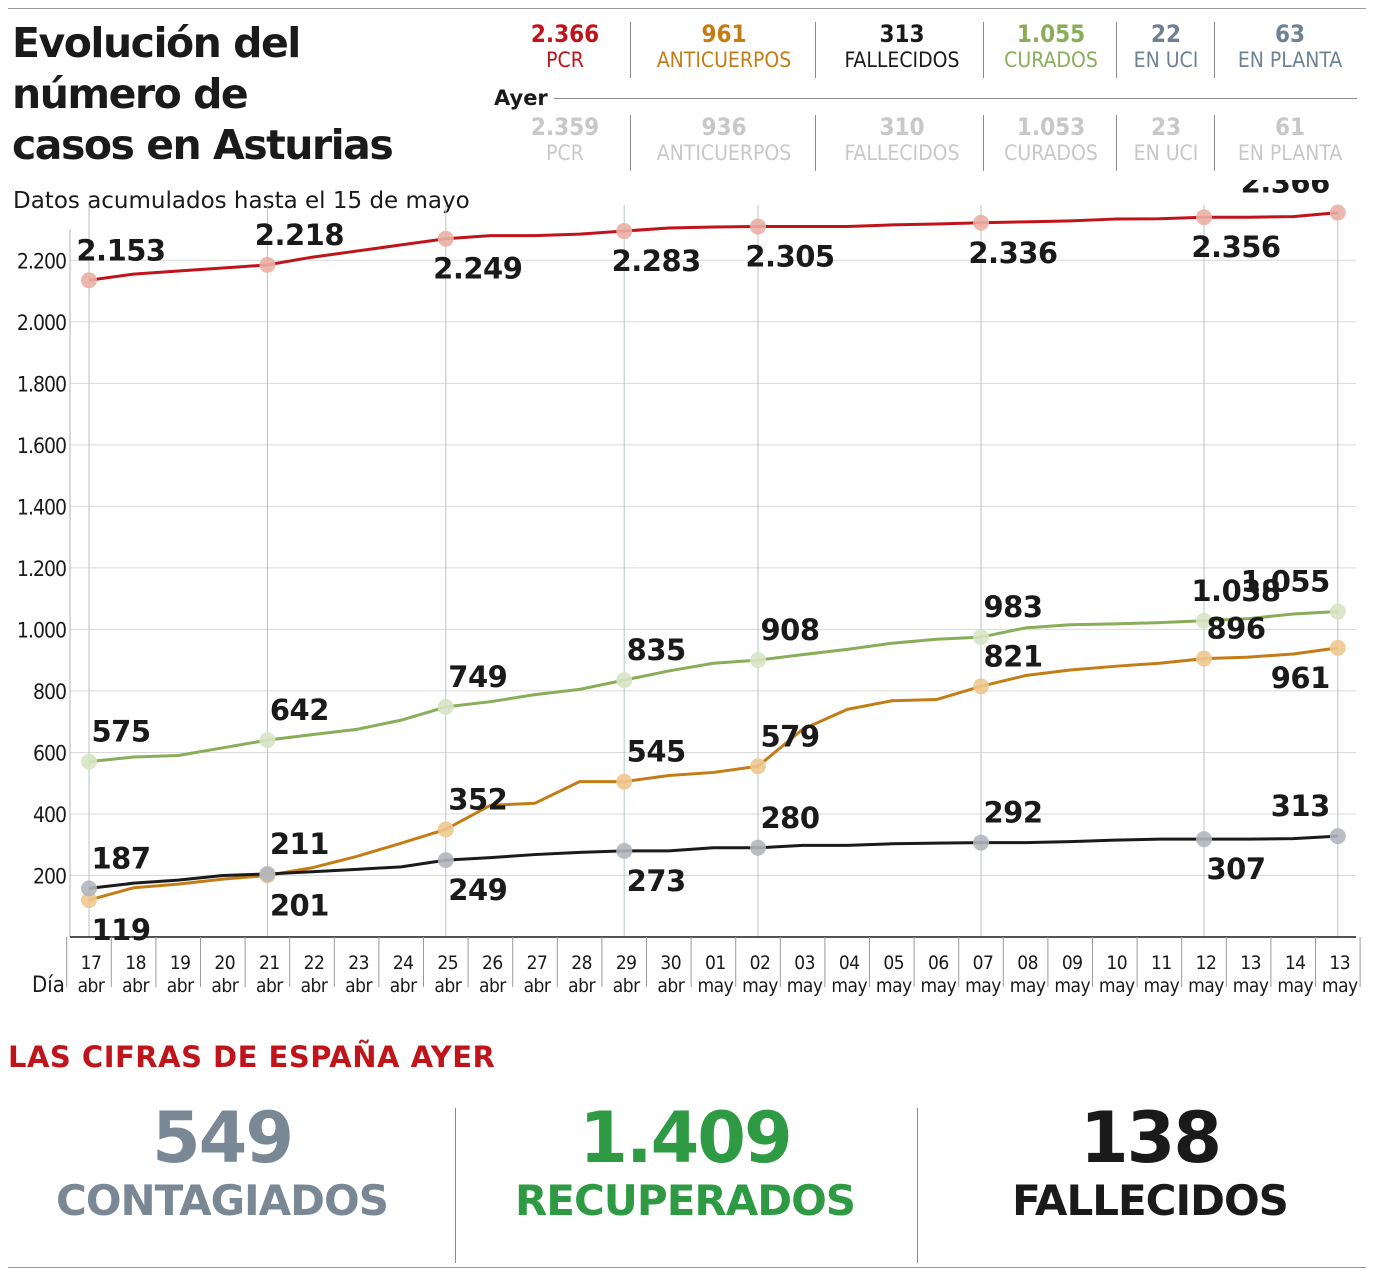  What do you see at coordinates (477, 890) in the screenshot?
I see `data-label: 249` at bounding box center [477, 890].